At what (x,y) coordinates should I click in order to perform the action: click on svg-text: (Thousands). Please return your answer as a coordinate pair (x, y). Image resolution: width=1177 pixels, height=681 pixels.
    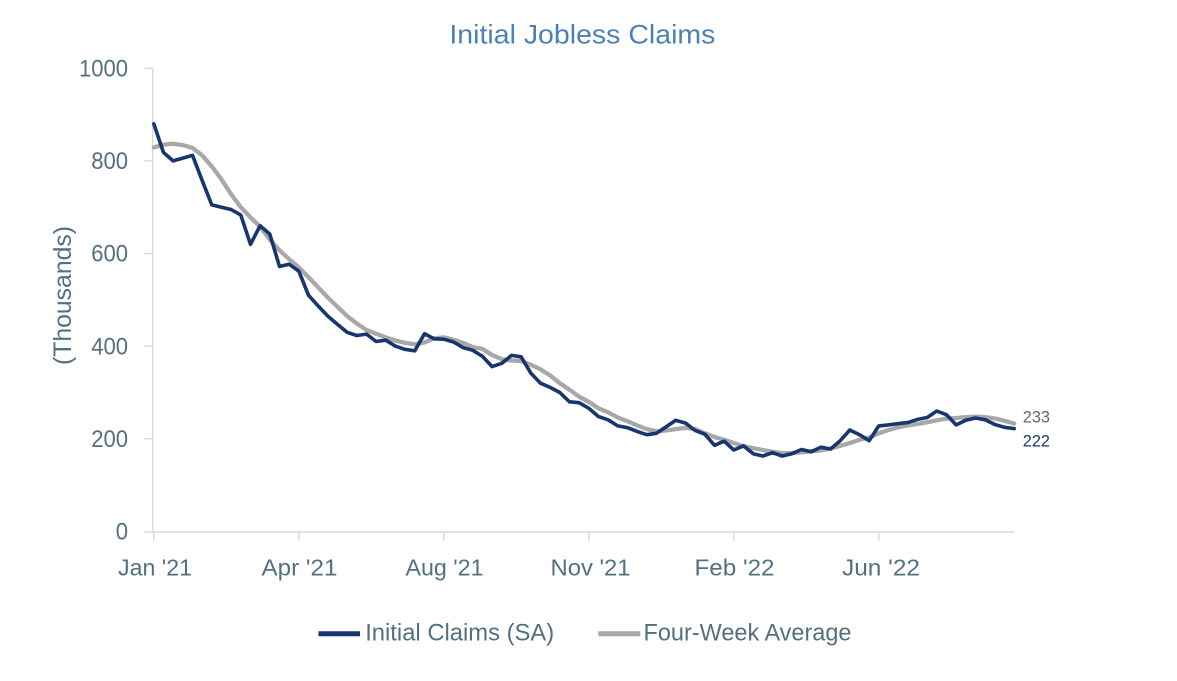
    Looking at the image, I should click on (63, 295).